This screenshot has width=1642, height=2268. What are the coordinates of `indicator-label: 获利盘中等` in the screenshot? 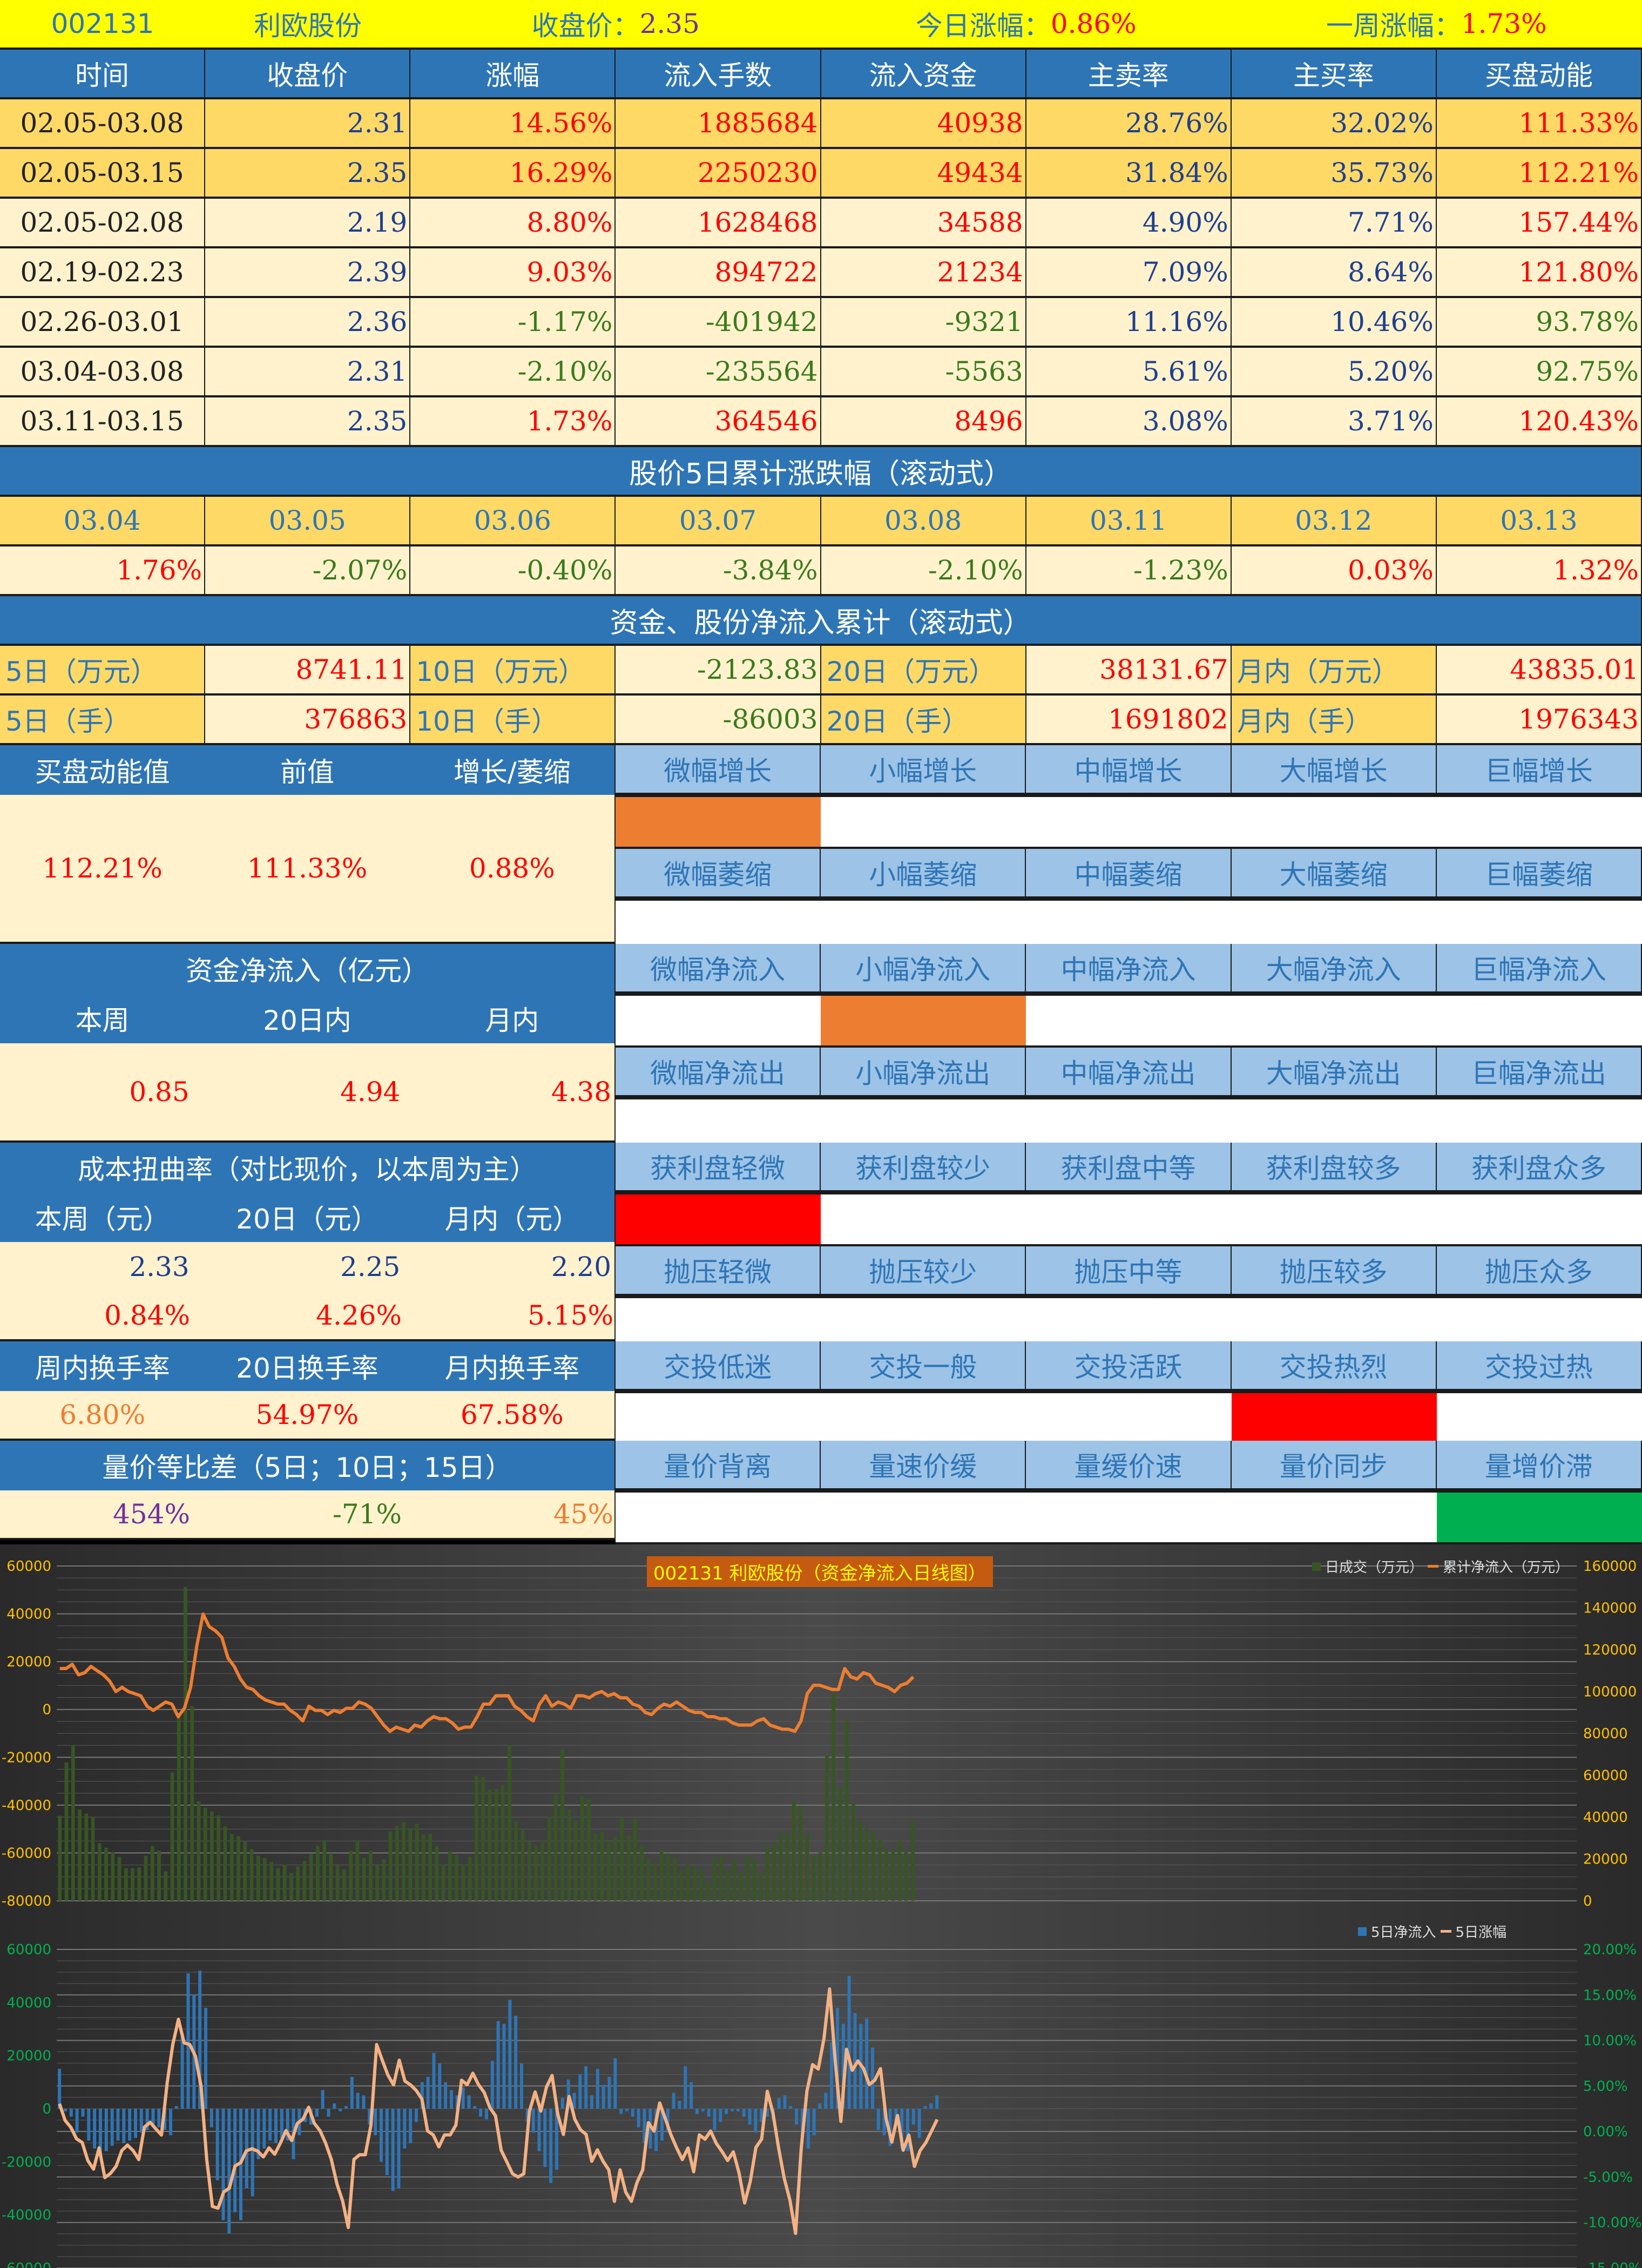 It's located at (1129, 1167).